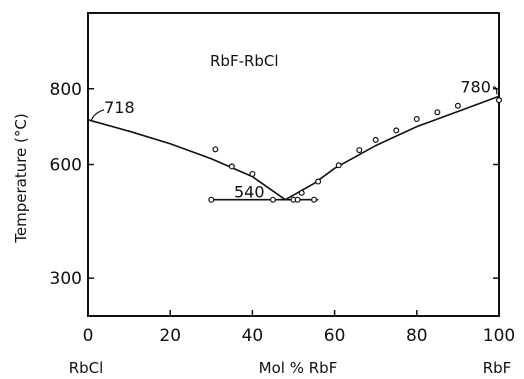 Image resolution: width=524 pixels, height=379 pixels. Describe the element at coordinates (335, 336) in the screenshot. I see `x-tick-label: 60` at that location.